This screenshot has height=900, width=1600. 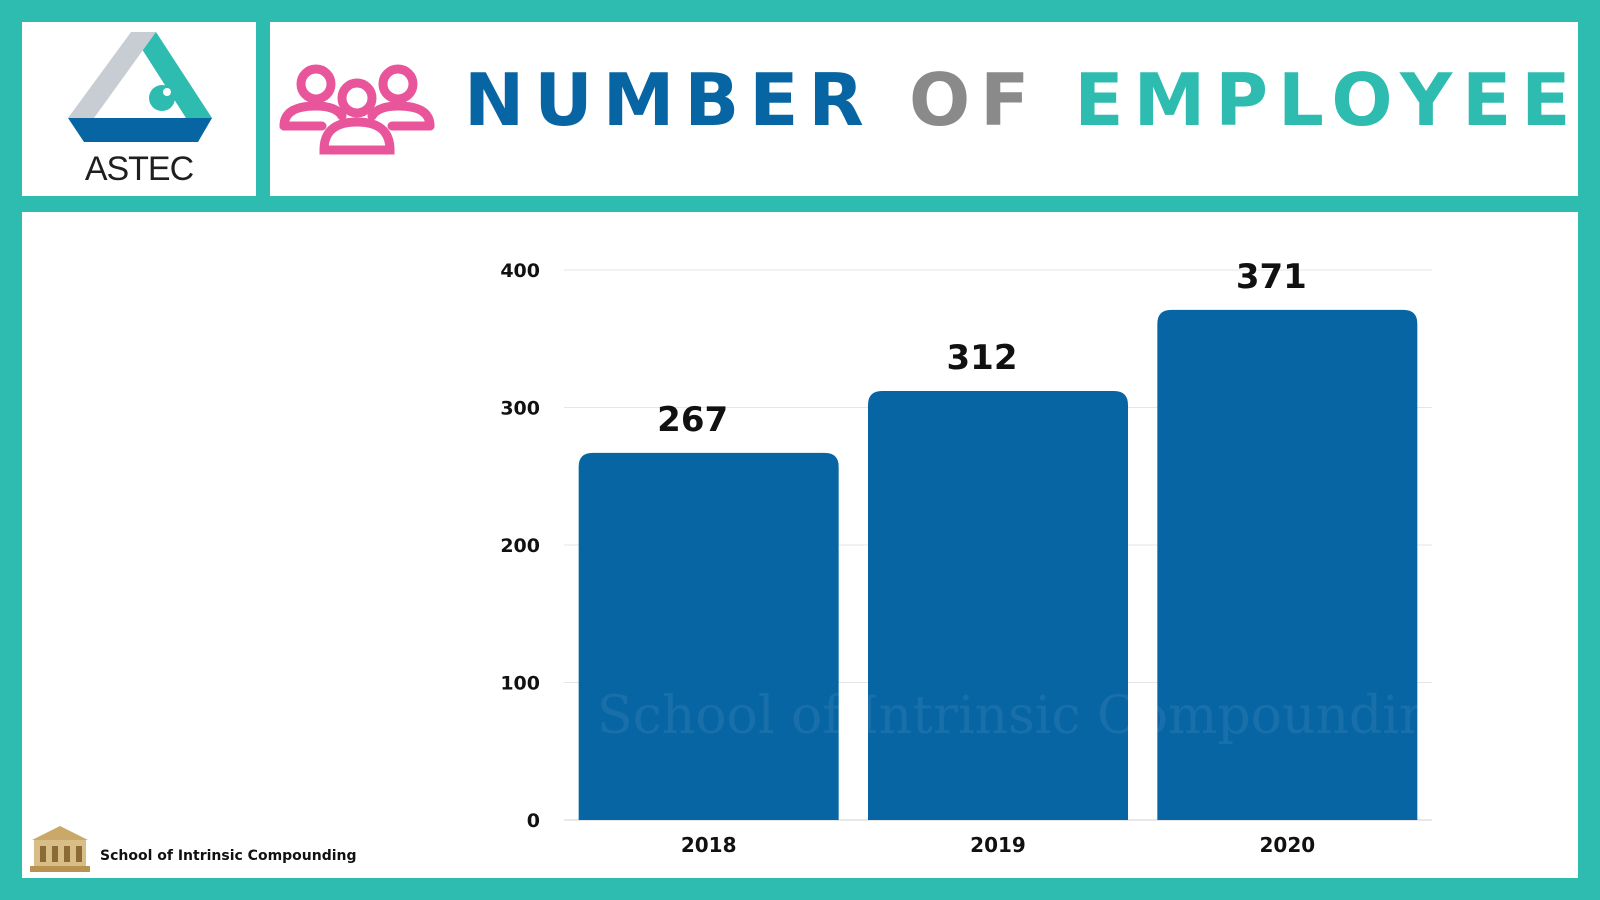 What do you see at coordinates (669, 100) in the screenshot?
I see `title-word-number: NUMBER` at bounding box center [669, 100].